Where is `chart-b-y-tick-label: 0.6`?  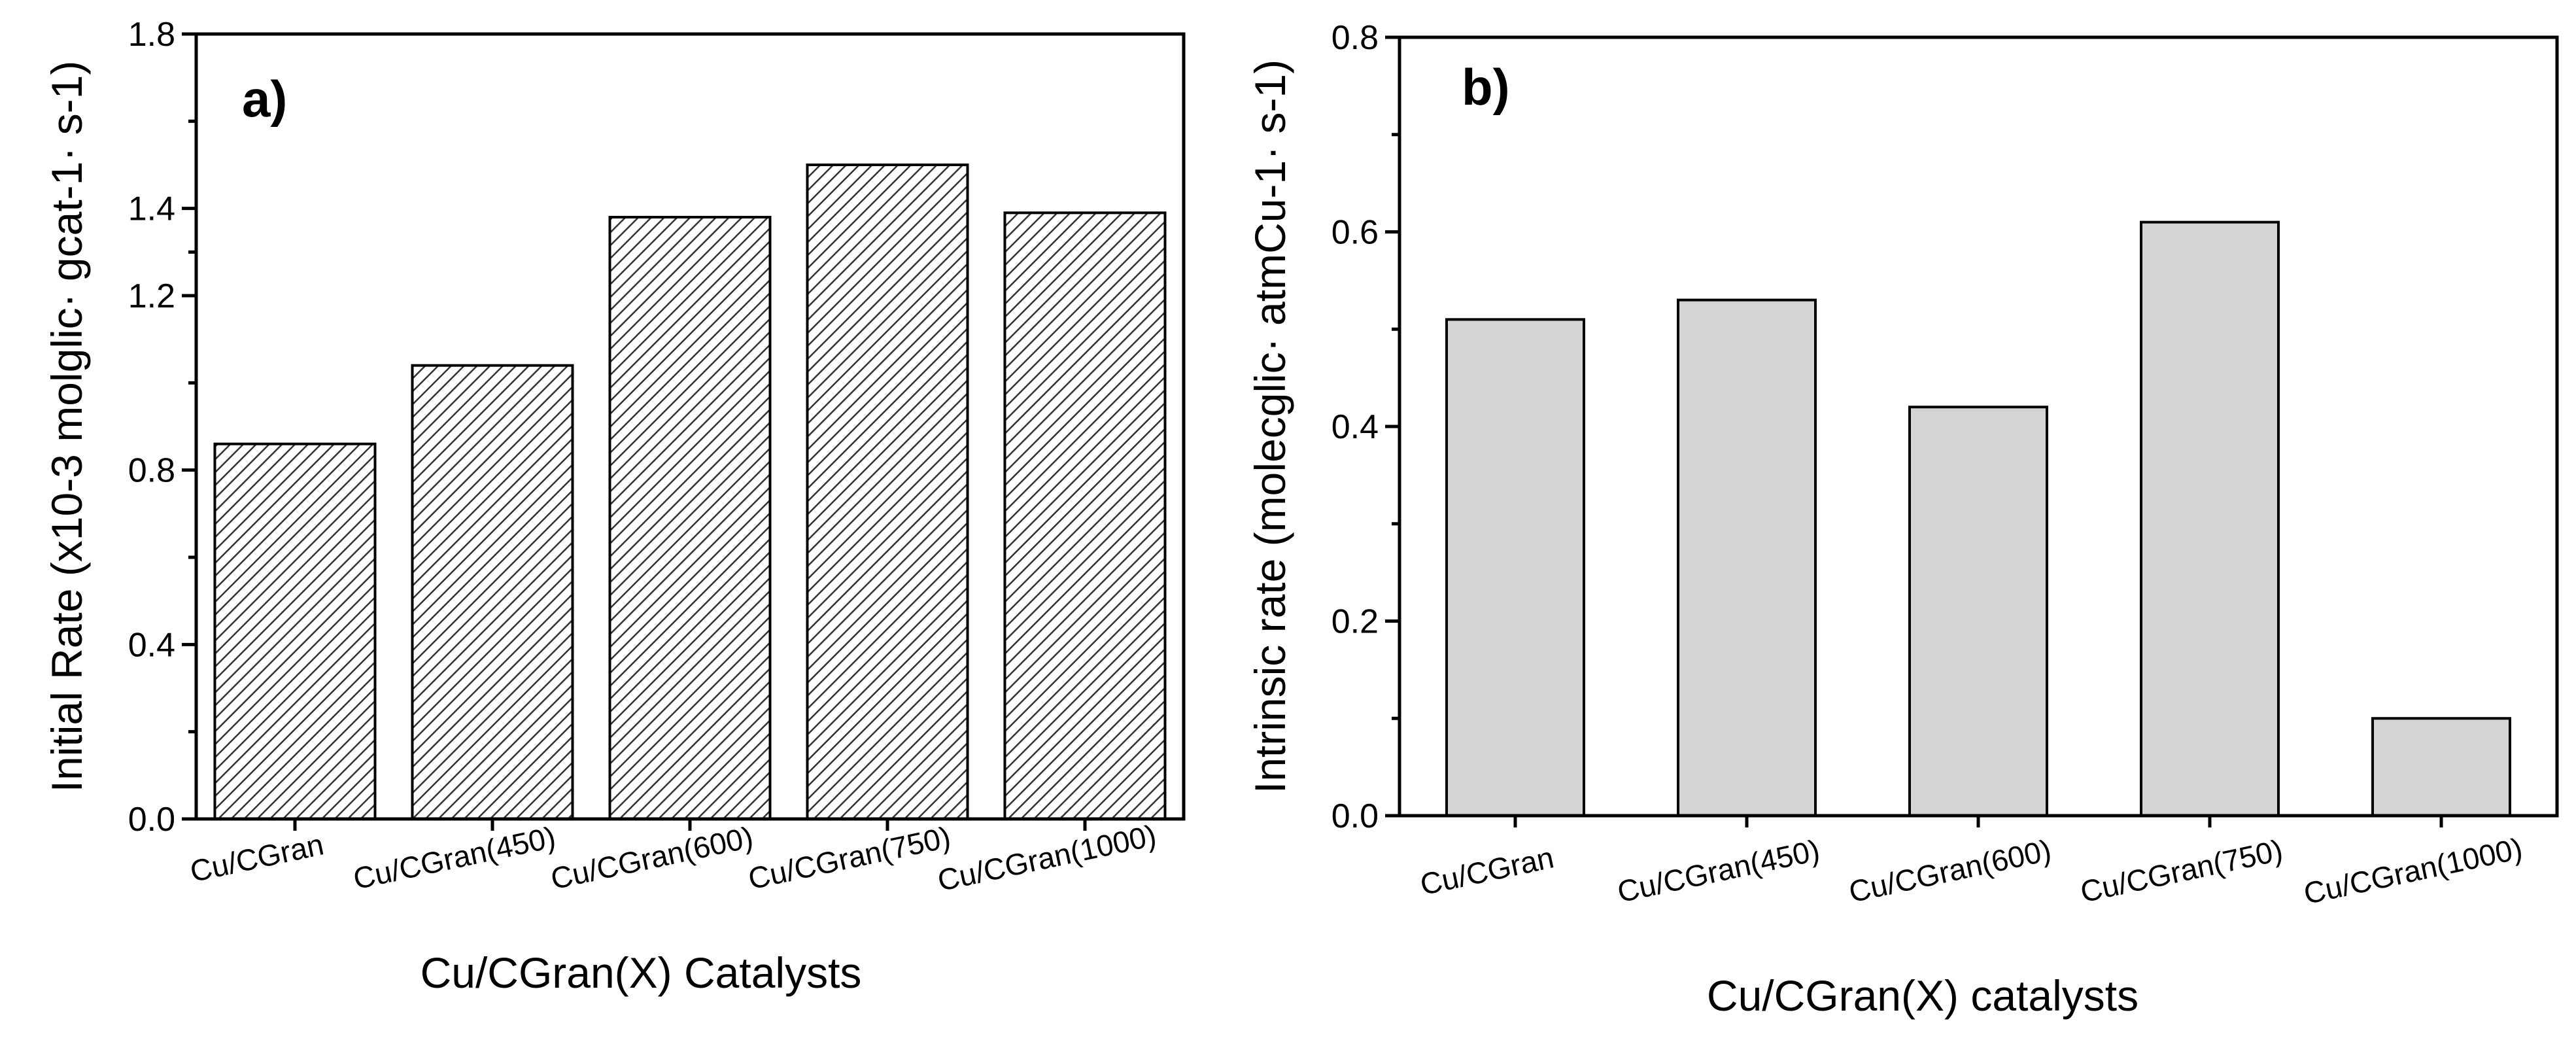
chart-b-y-tick-label: 0.6 is located at coordinates (1355, 233).